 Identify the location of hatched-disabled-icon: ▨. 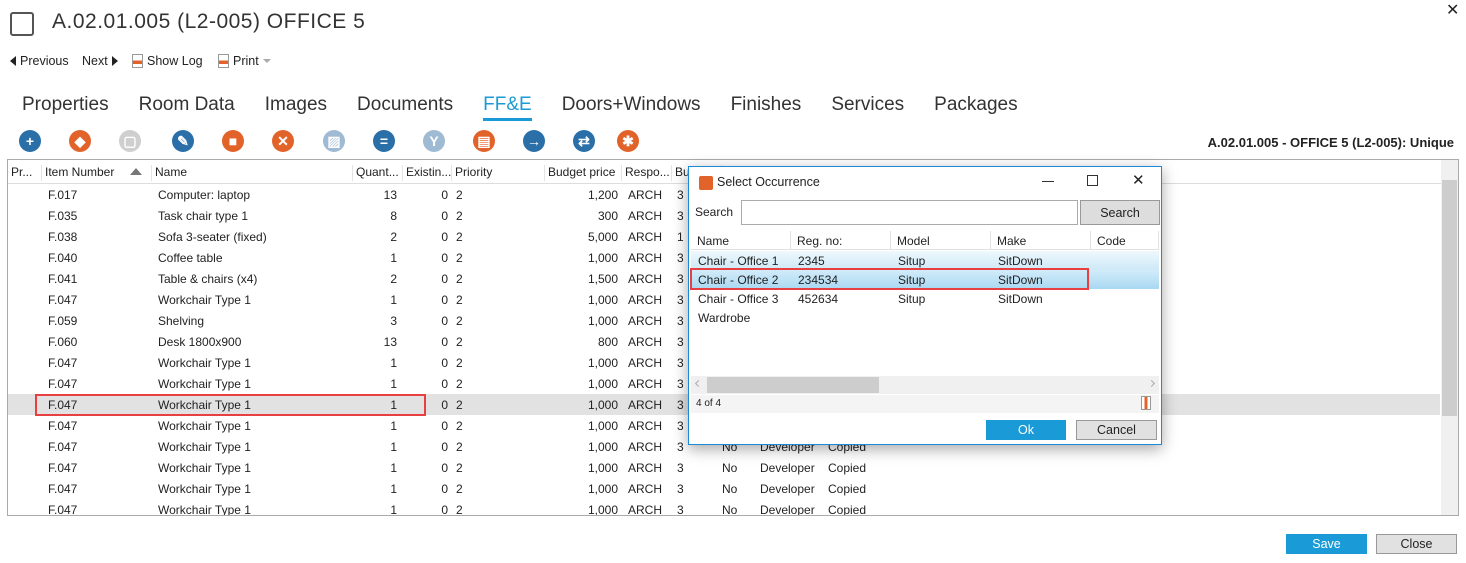
(334, 141).